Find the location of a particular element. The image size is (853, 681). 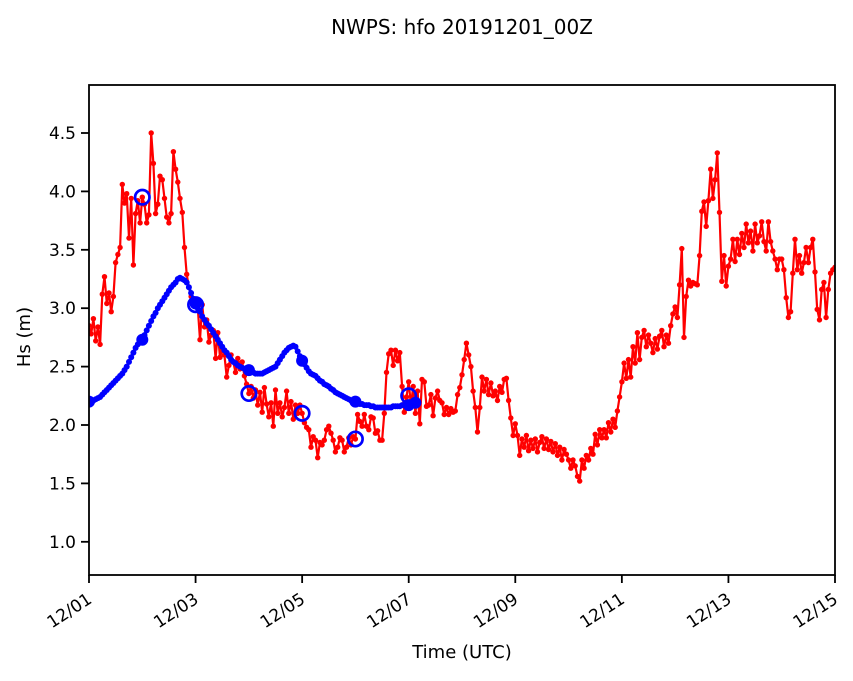

y-tick-label: 4.0 is located at coordinates (62, 192).